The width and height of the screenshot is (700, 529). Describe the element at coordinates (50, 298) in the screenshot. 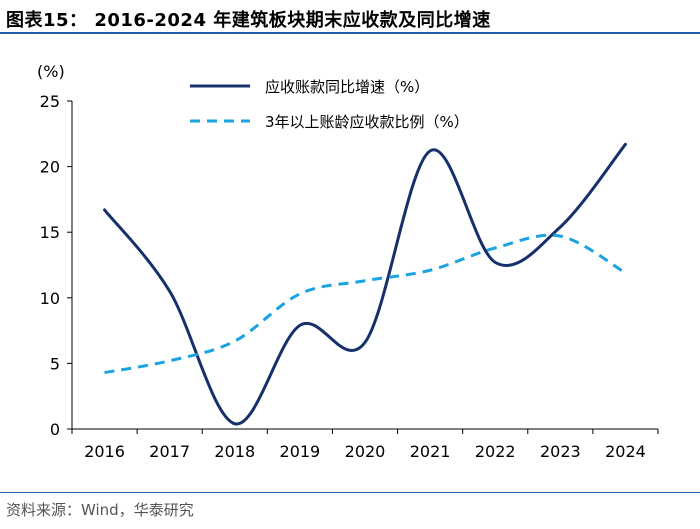

I see `y-tick-label: 10` at that location.